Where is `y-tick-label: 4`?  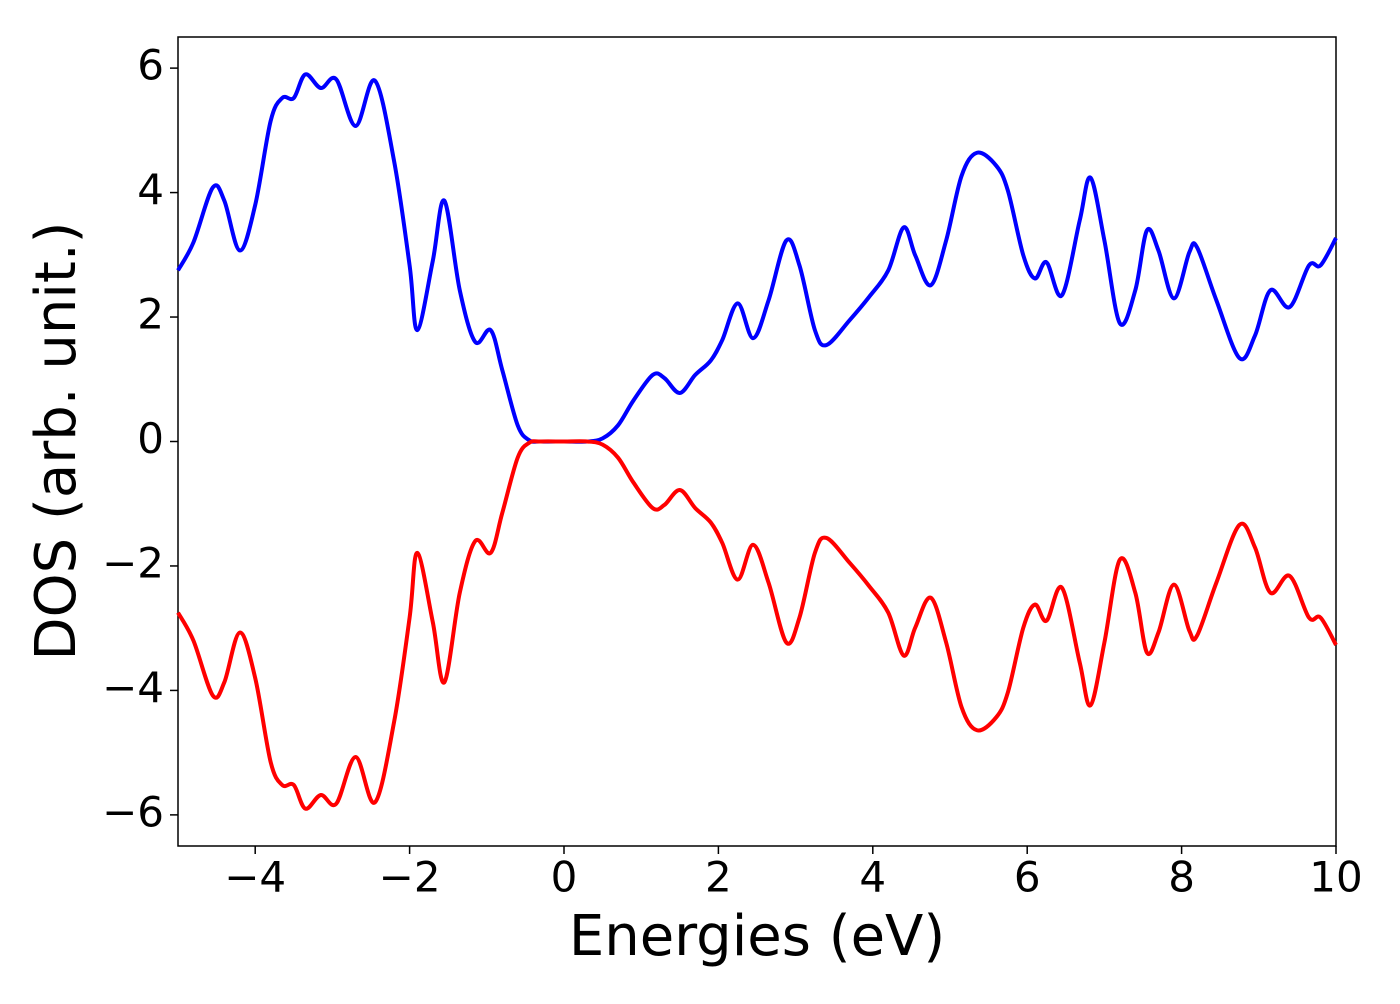 y-tick-label: 4 is located at coordinates (150, 189).